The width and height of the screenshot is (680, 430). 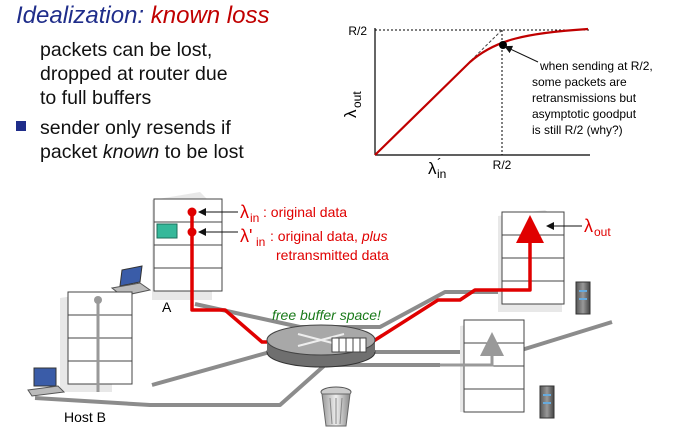 What do you see at coordinates (237, 385) in the screenshot?
I see `link-host-b` at bounding box center [237, 385].